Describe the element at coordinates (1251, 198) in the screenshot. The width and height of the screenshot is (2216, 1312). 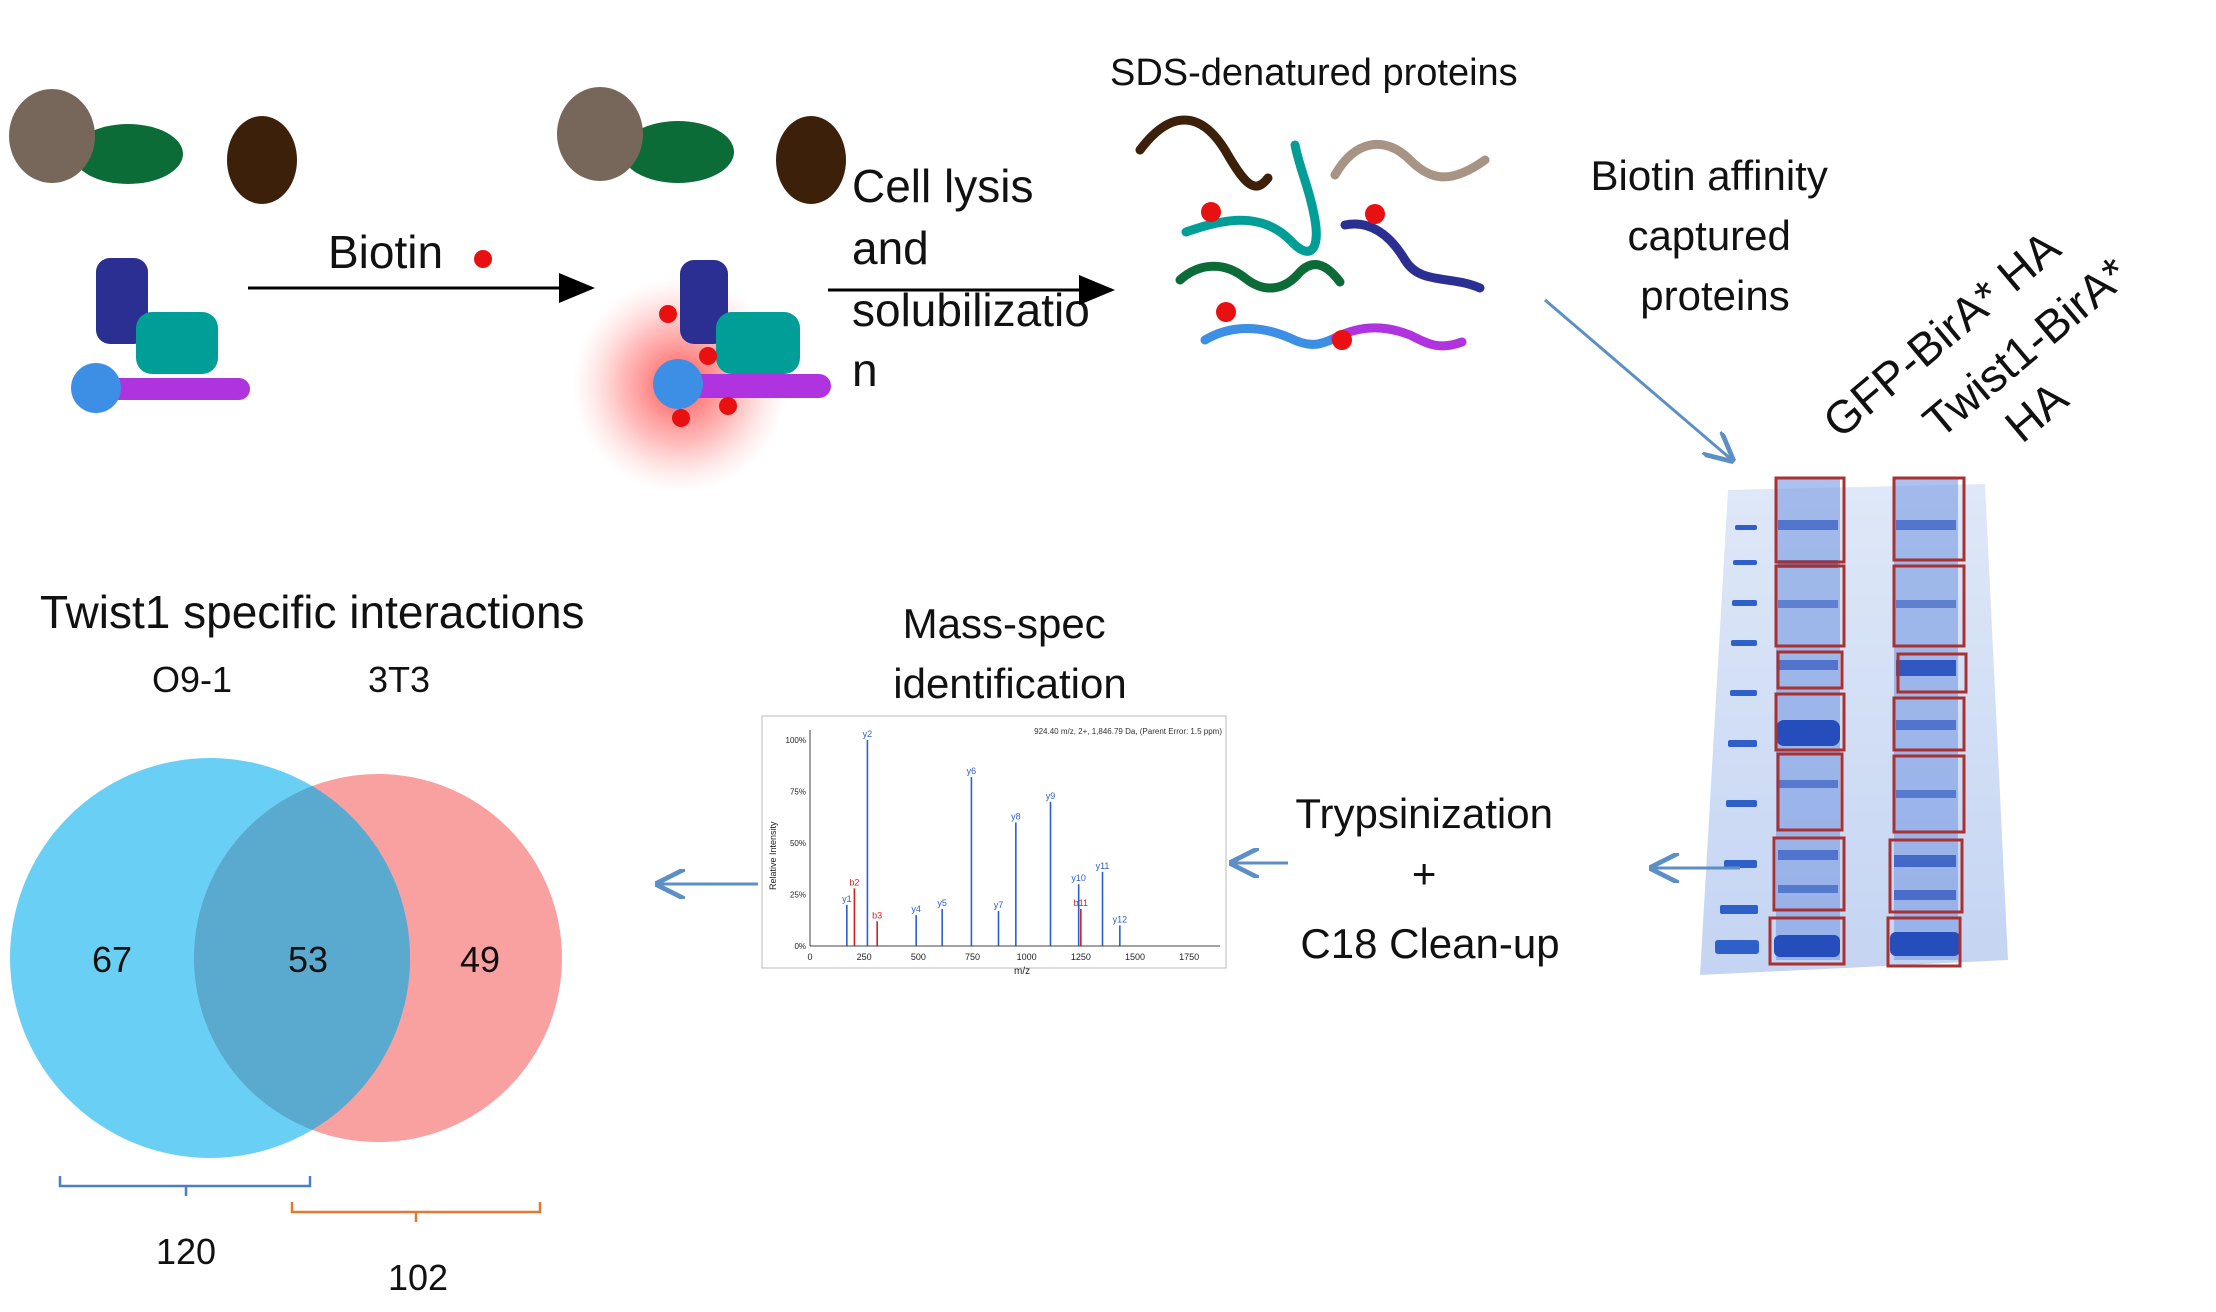
I see `strand-teal` at that location.